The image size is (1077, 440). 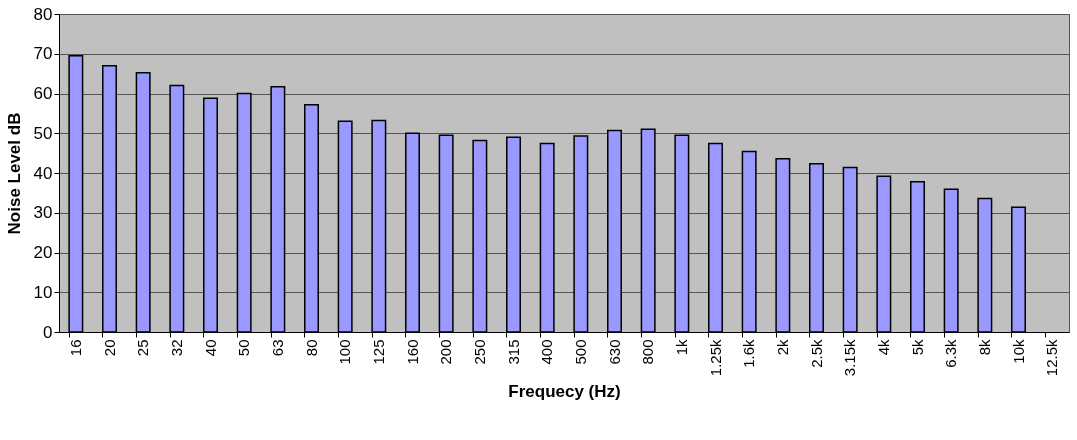 What do you see at coordinates (951, 353) in the screenshot?
I see `x-tick-label: 6.3k` at bounding box center [951, 353].